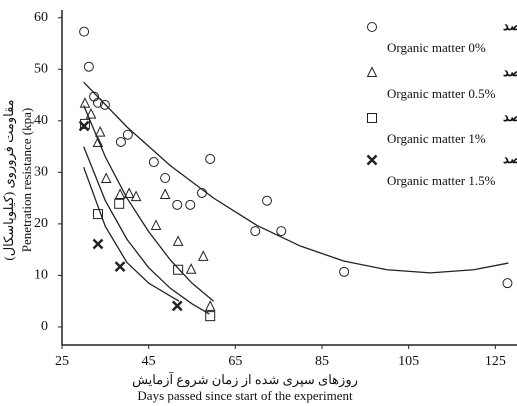 The image size is (517, 406). I want to click on y-tick-label: 20, so click(41, 223).